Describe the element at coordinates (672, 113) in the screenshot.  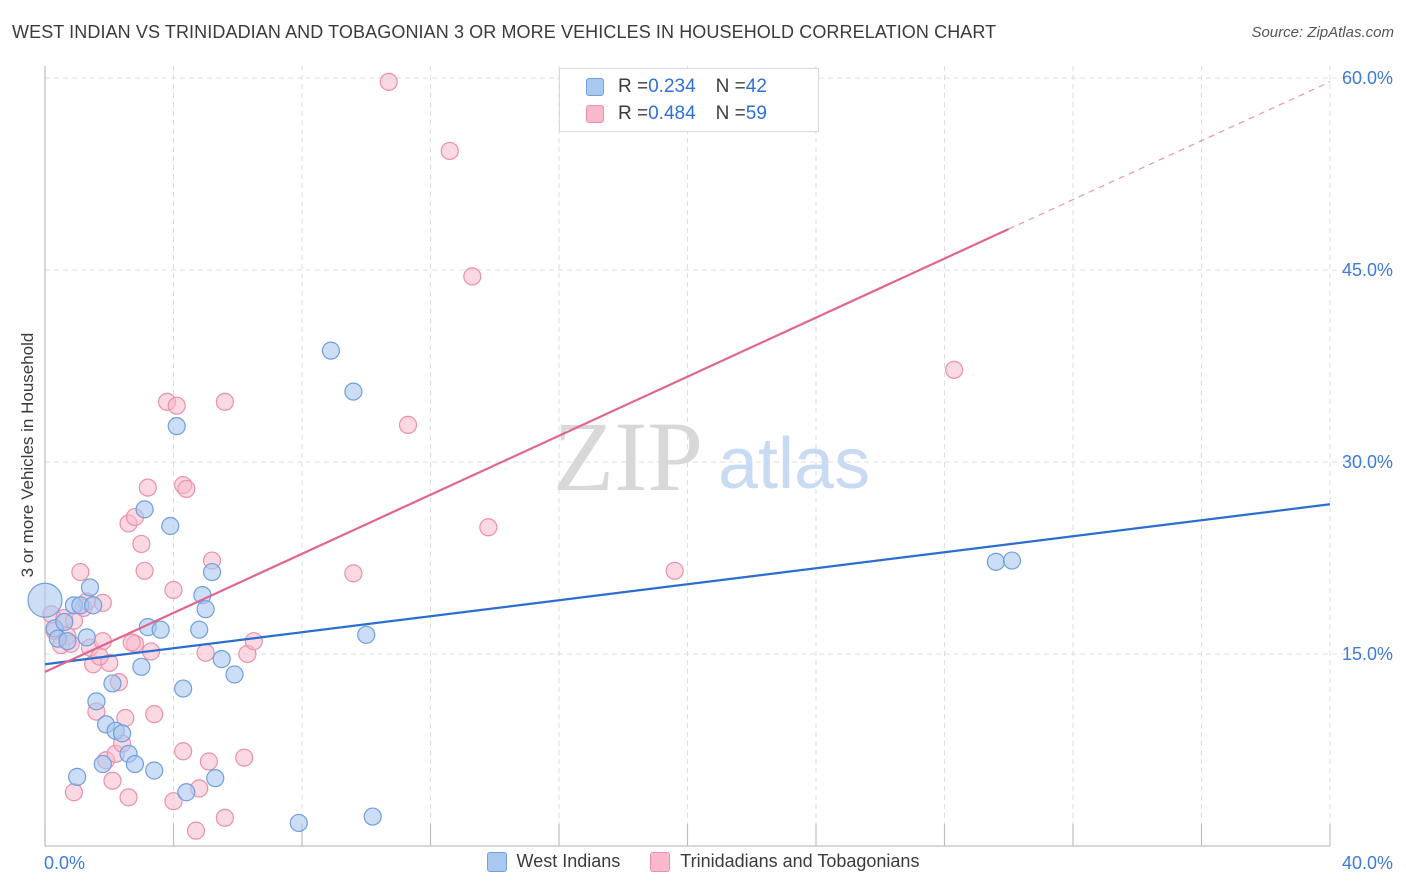
I see `legend-r-value: 0.484` at that location.